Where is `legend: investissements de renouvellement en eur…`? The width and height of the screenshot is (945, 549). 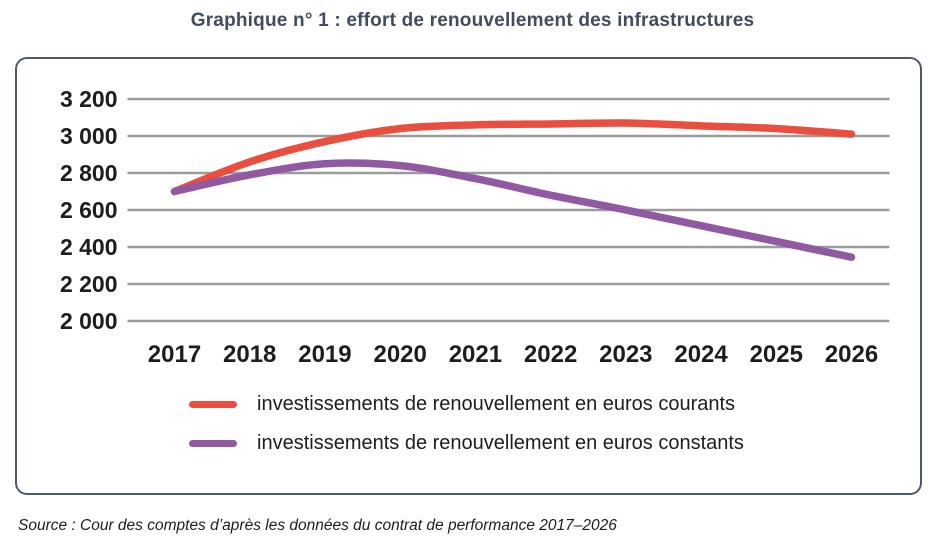 legend: investissements de renouvellement en eur… is located at coordinates (554, 424).